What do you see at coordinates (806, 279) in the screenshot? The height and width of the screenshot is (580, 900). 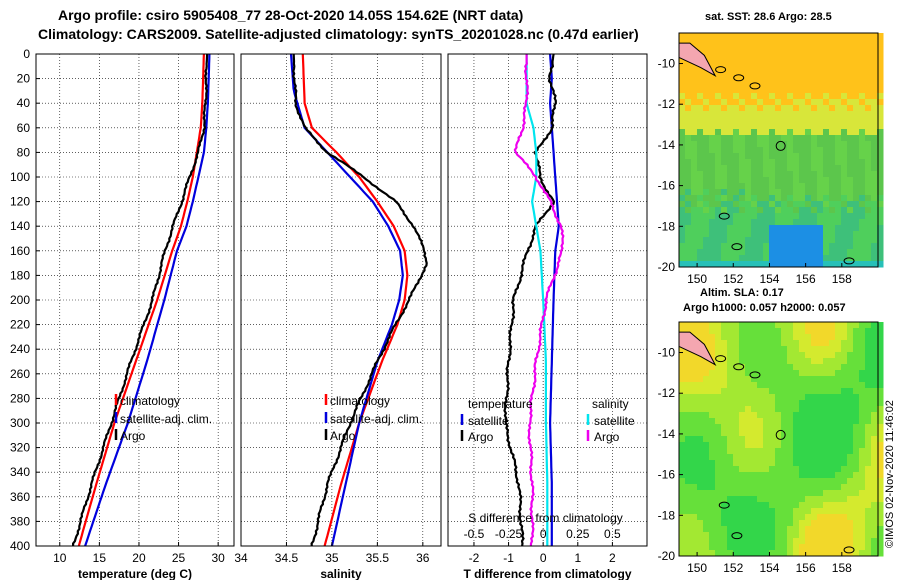 I see `map-x-tick-label: 156` at bounding box center [806, 279].